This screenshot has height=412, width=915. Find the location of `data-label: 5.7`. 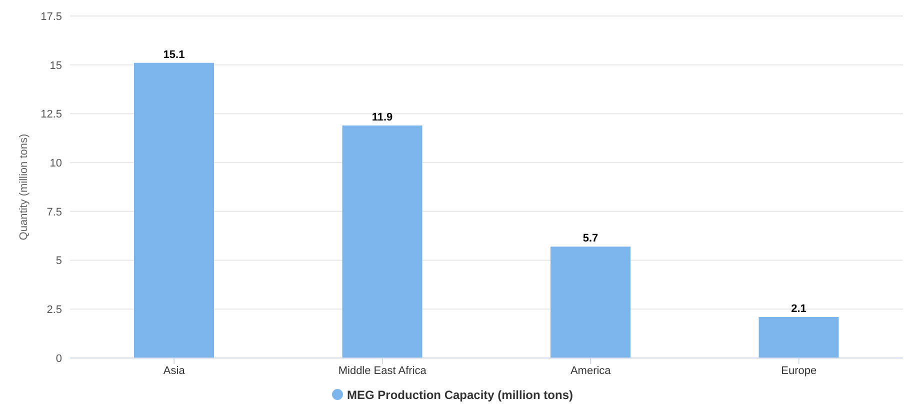

data-label: 5.7 is located at coordinates (590, 238).